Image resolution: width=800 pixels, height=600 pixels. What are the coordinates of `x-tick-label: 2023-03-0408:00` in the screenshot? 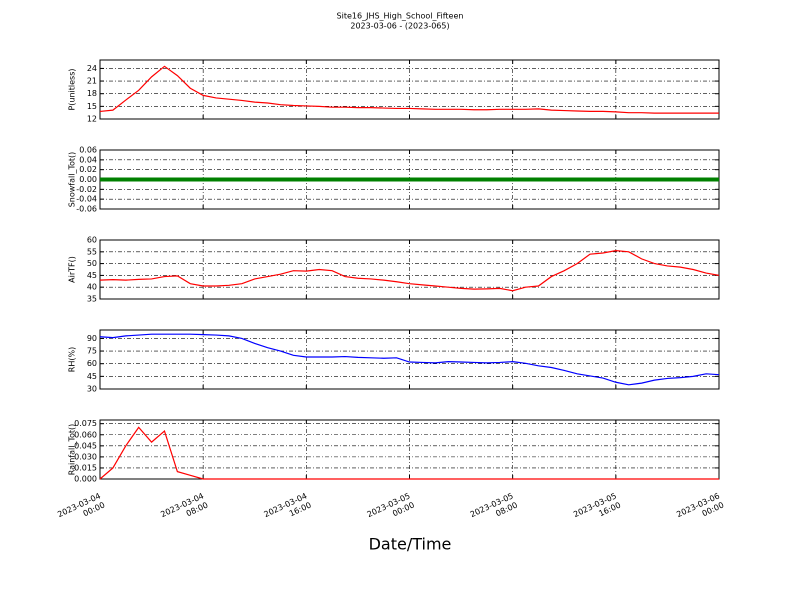 It's located at (184, 509).